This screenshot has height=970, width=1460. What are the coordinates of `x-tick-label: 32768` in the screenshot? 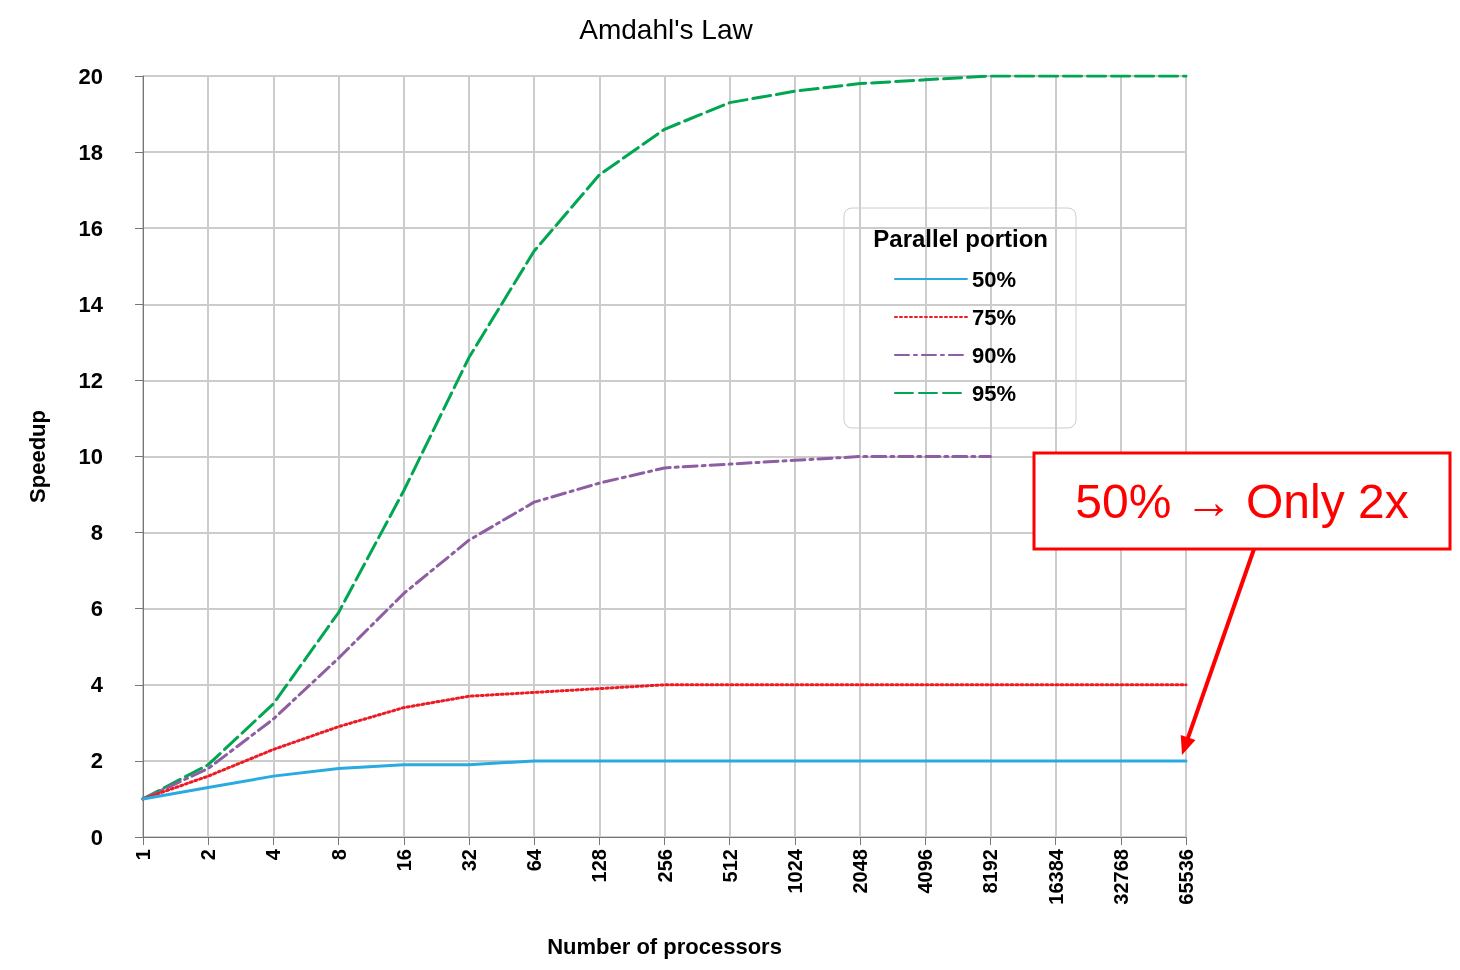 It's located at (1120, 877).